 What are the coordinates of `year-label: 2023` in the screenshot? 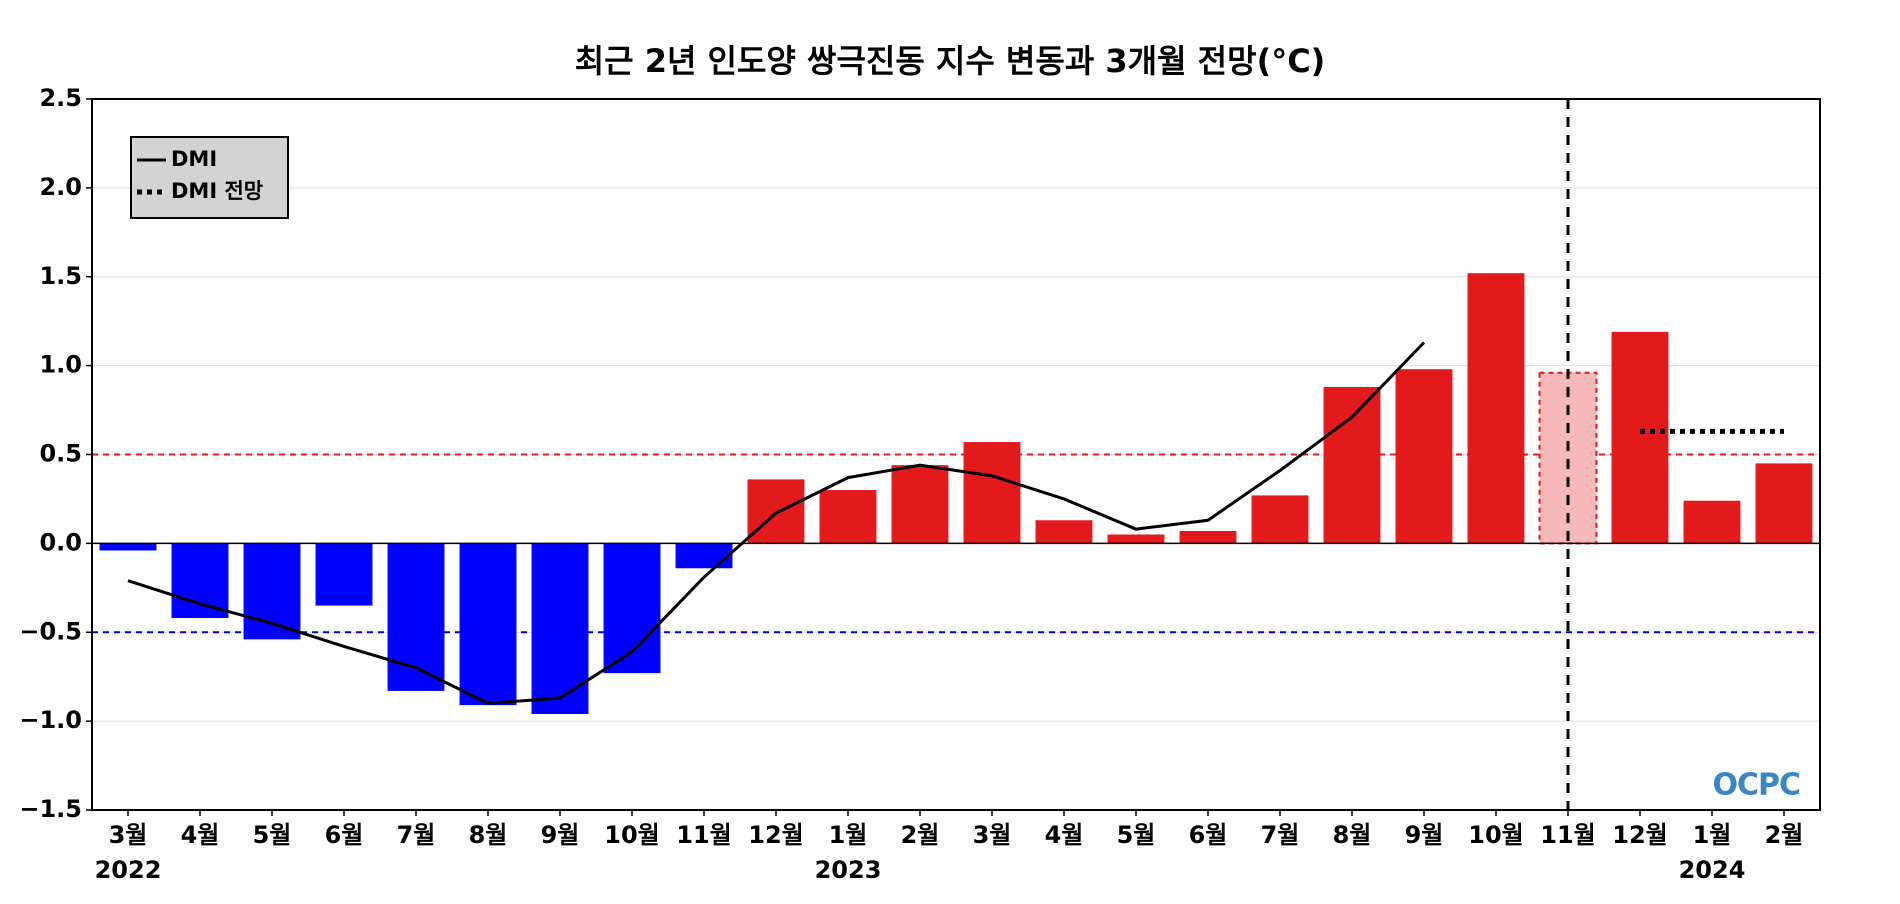 It's located at (848, 870).